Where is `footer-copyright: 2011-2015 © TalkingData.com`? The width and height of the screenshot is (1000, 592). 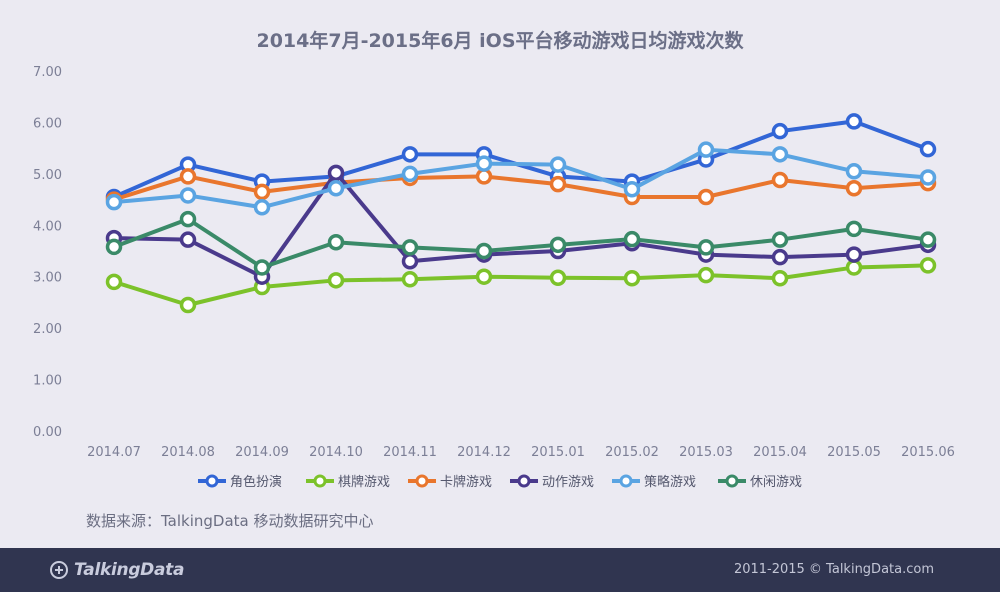 footer-copyright: 2011-2015 © TalkingData.com is located at coordinates (833, 569).